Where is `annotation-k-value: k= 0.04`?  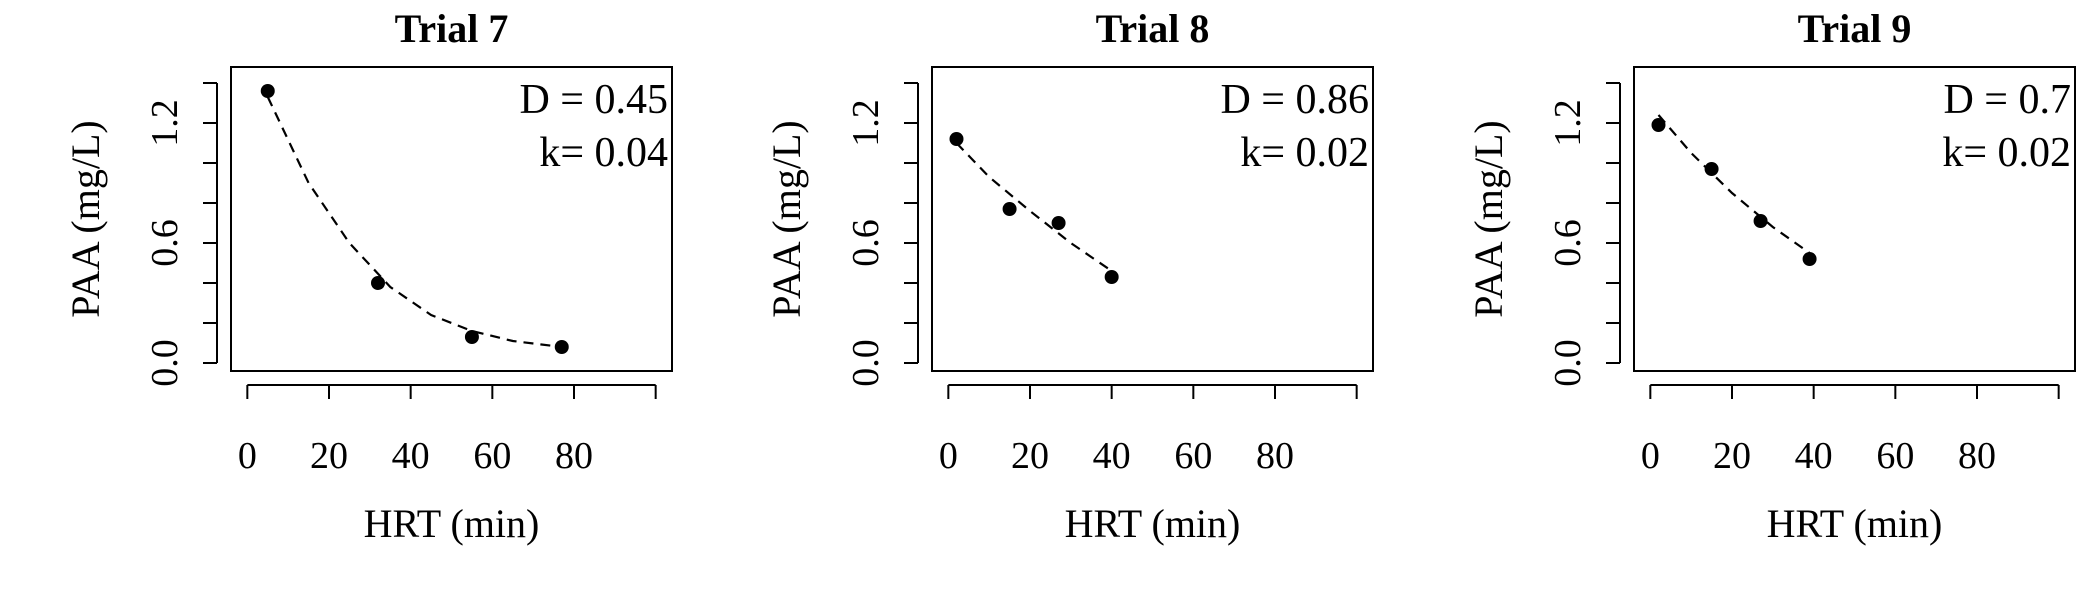 annotation-k-value: k= 0.04 is located at coordinates (603, 153).